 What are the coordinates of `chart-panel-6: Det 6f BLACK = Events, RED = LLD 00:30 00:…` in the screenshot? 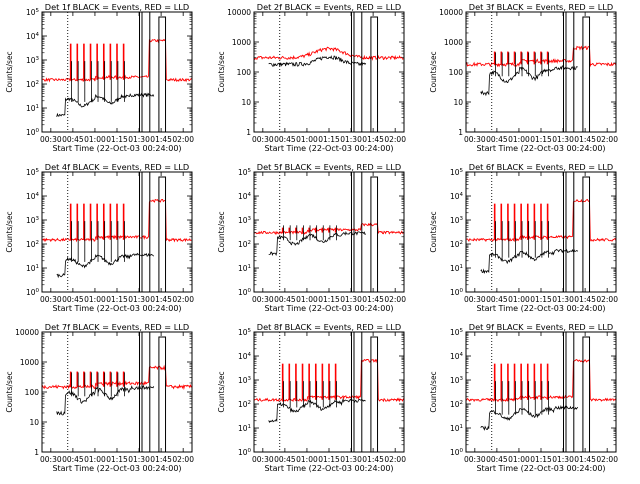 It's located at (523, 237).